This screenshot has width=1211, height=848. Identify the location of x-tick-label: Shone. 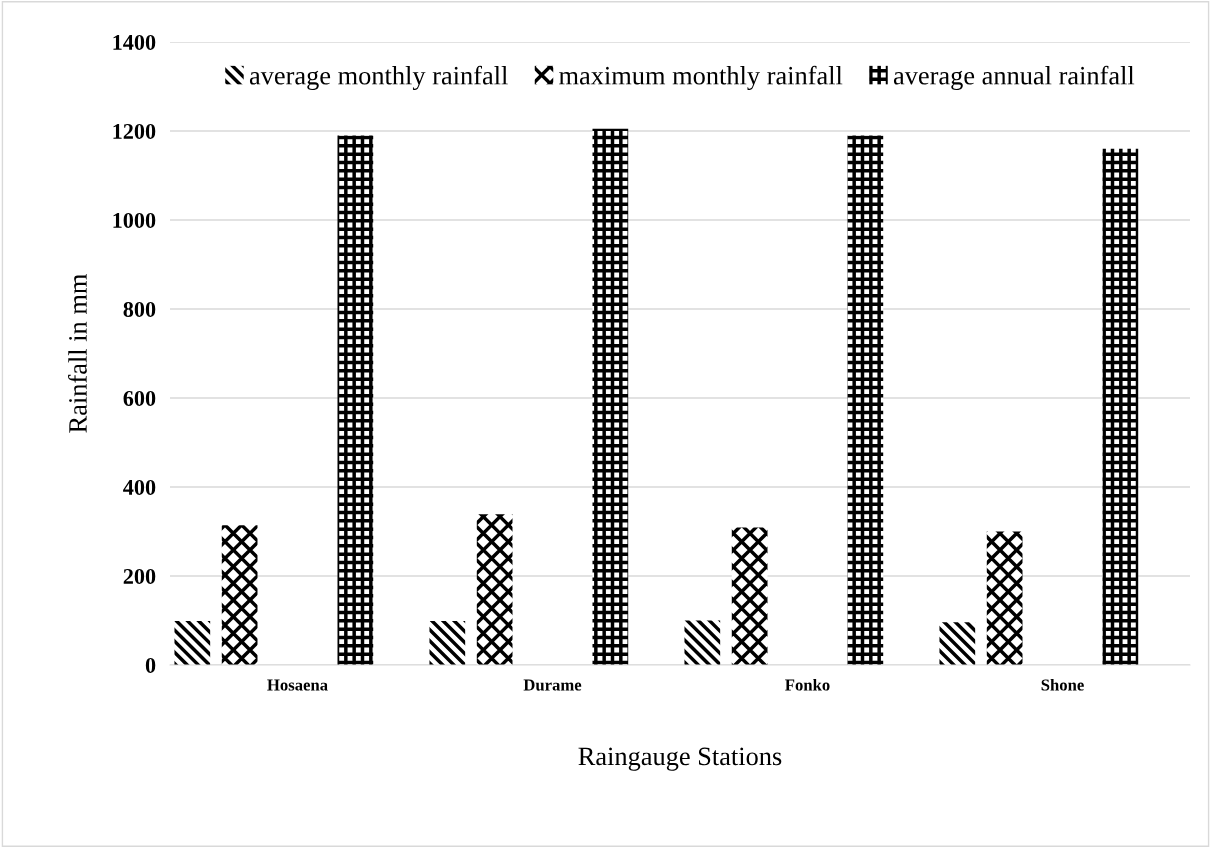
(1062, 684).